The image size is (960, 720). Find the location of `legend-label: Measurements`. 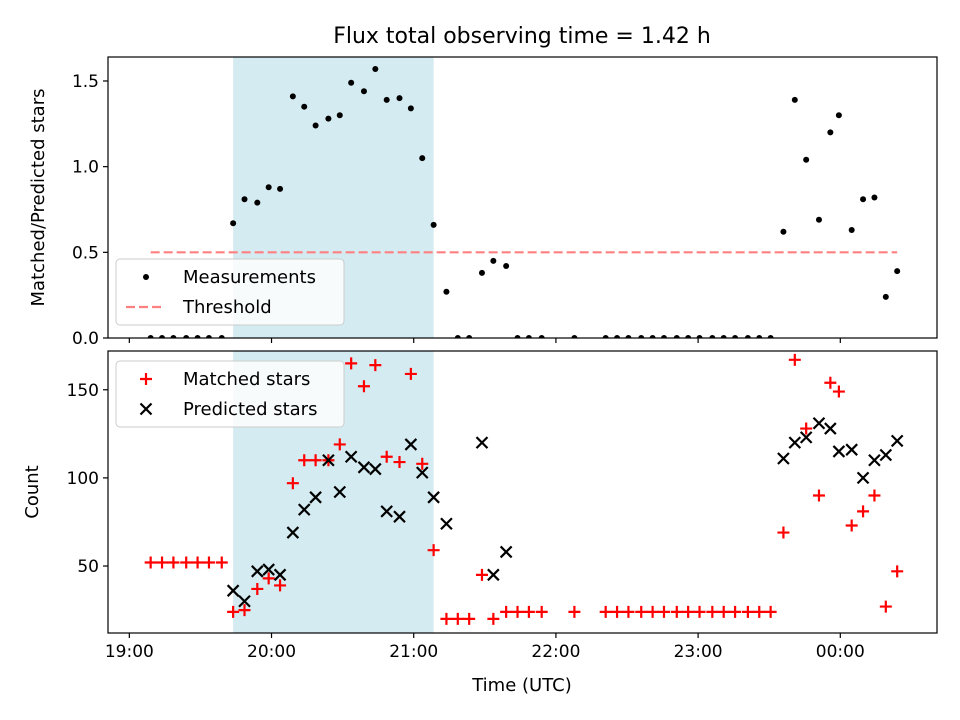

legend-label: Measurements is located at coordinates (249, 277).